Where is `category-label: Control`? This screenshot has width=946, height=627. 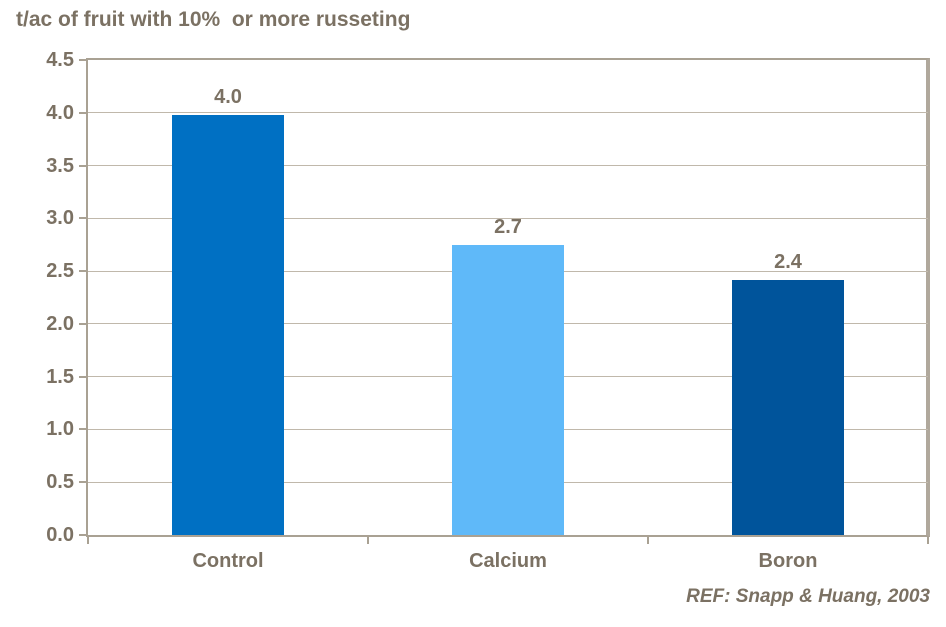
category-label: Control is located at coordinates (228, 561).